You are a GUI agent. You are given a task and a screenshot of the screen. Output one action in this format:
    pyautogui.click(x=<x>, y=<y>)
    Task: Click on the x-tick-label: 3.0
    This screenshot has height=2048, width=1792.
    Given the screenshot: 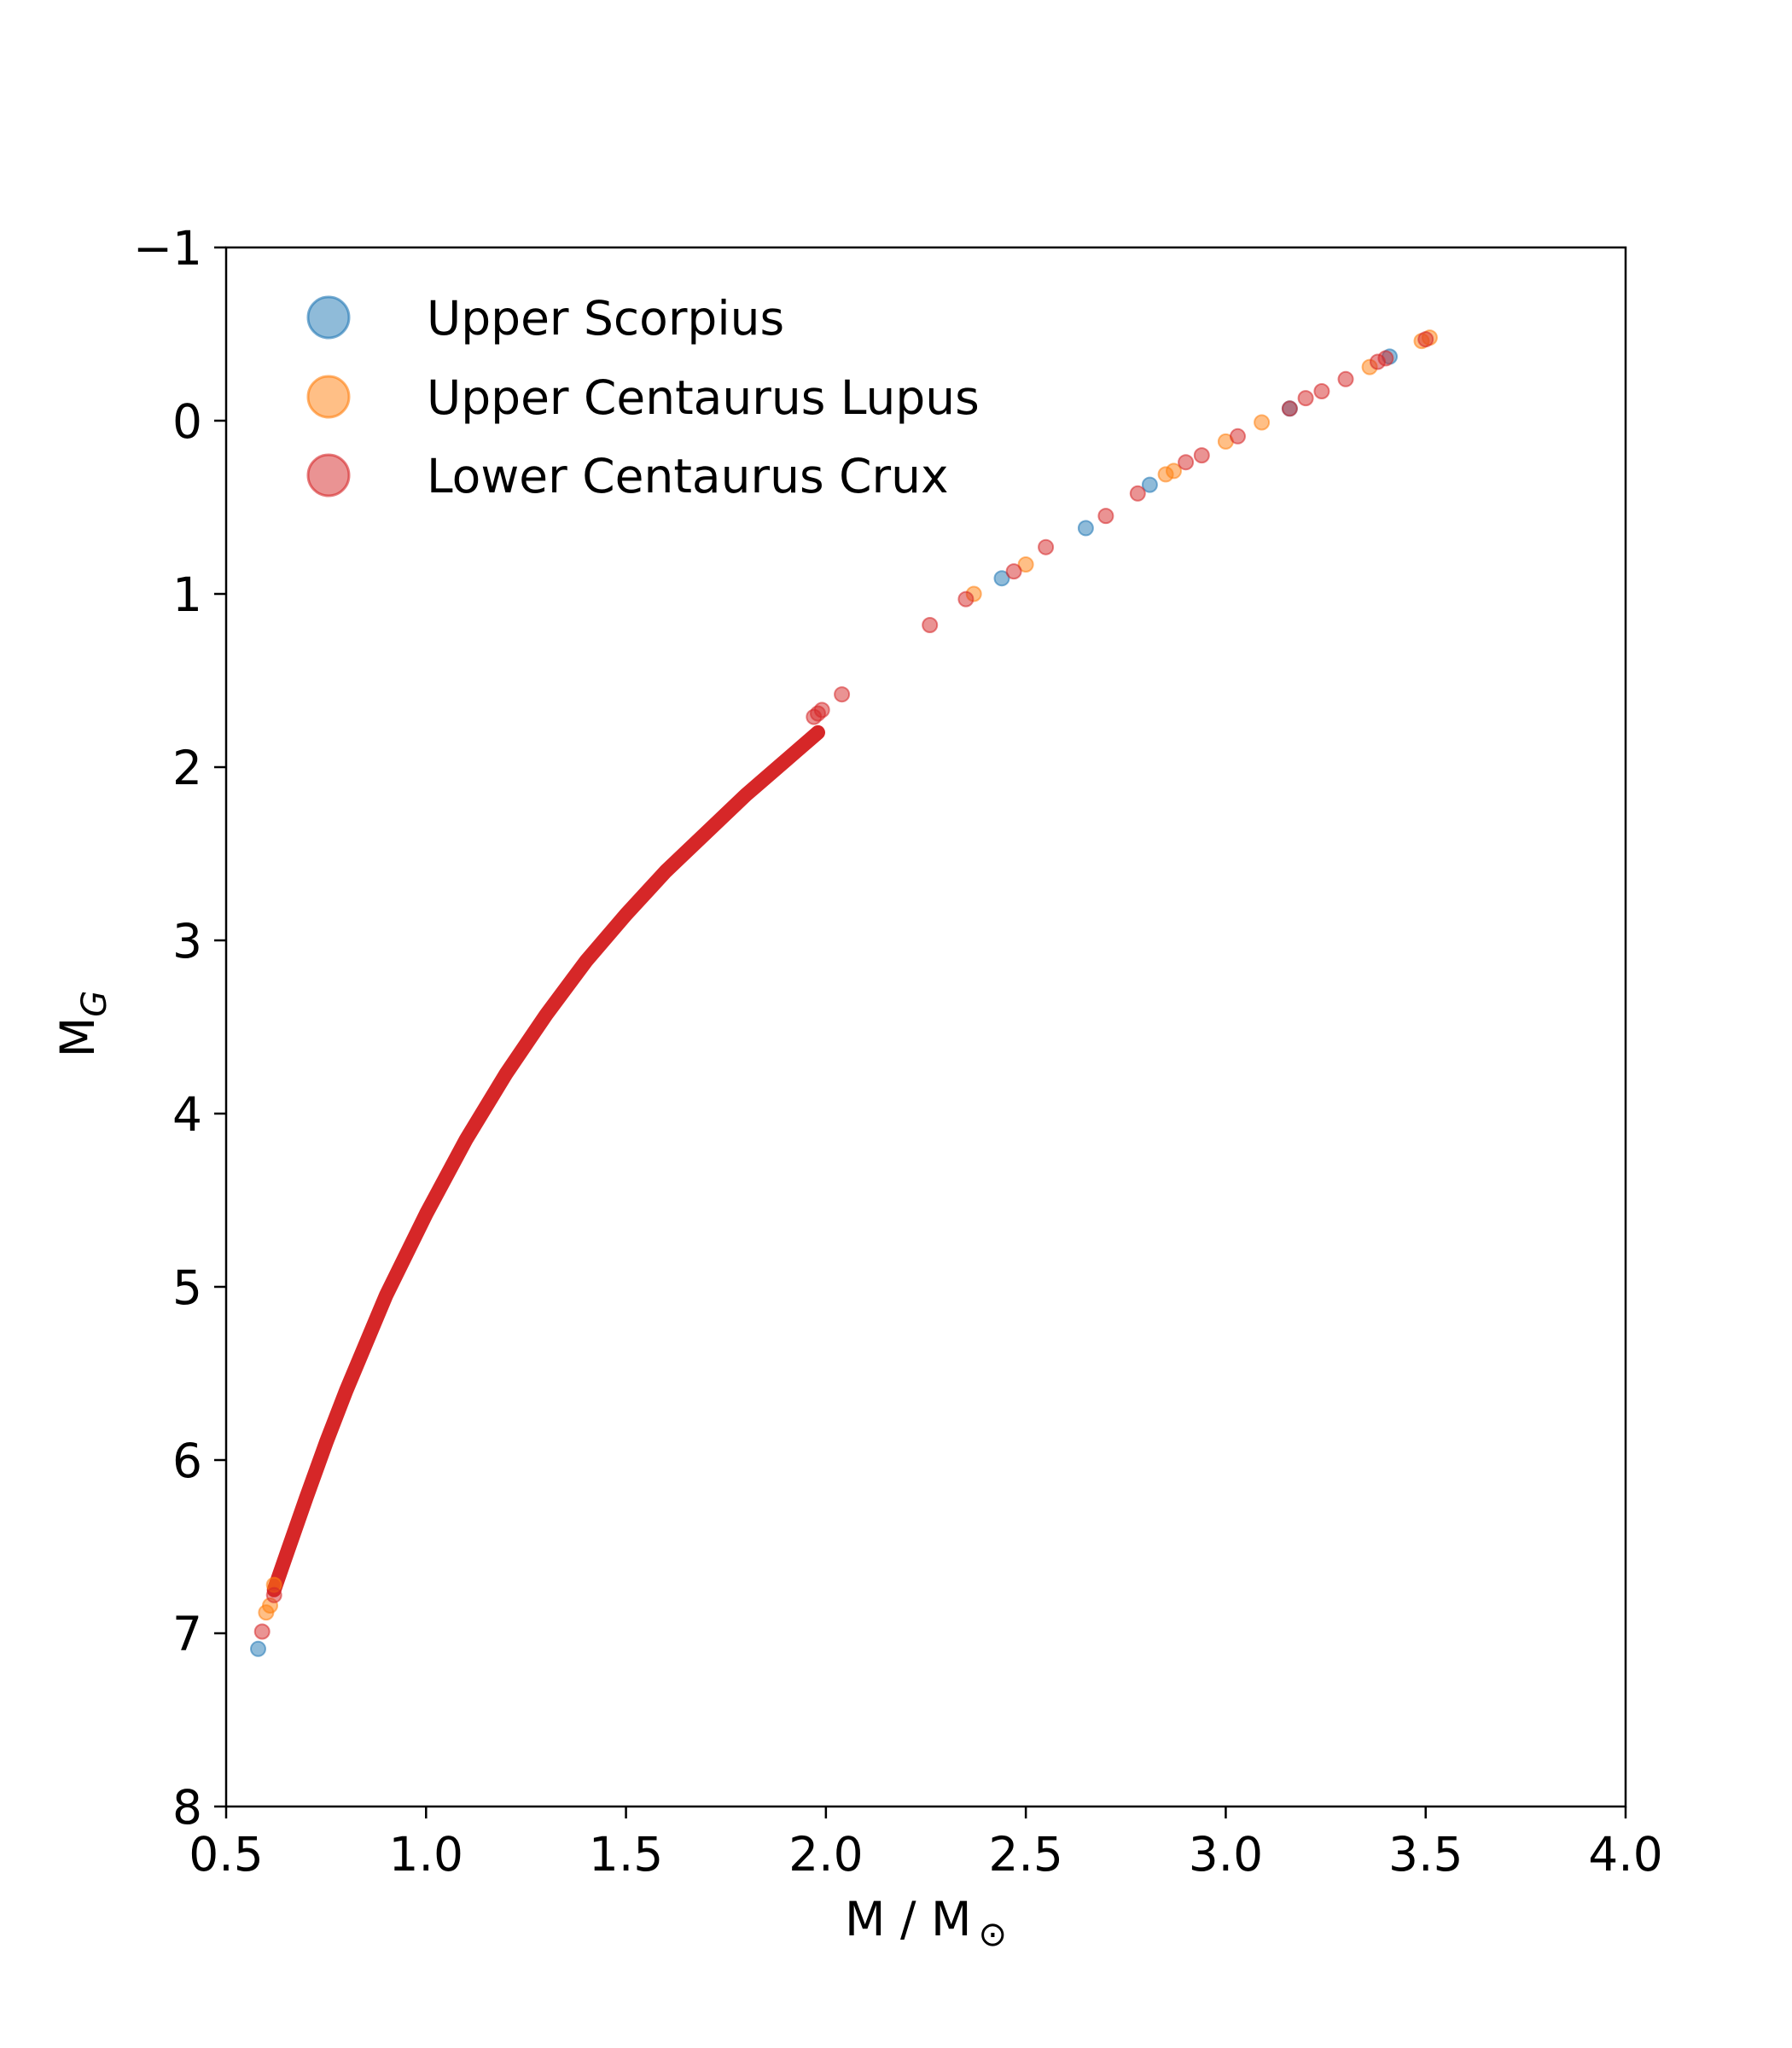 What is the action you would take?
    pyautogui.click(x=1226, y=1855)
    